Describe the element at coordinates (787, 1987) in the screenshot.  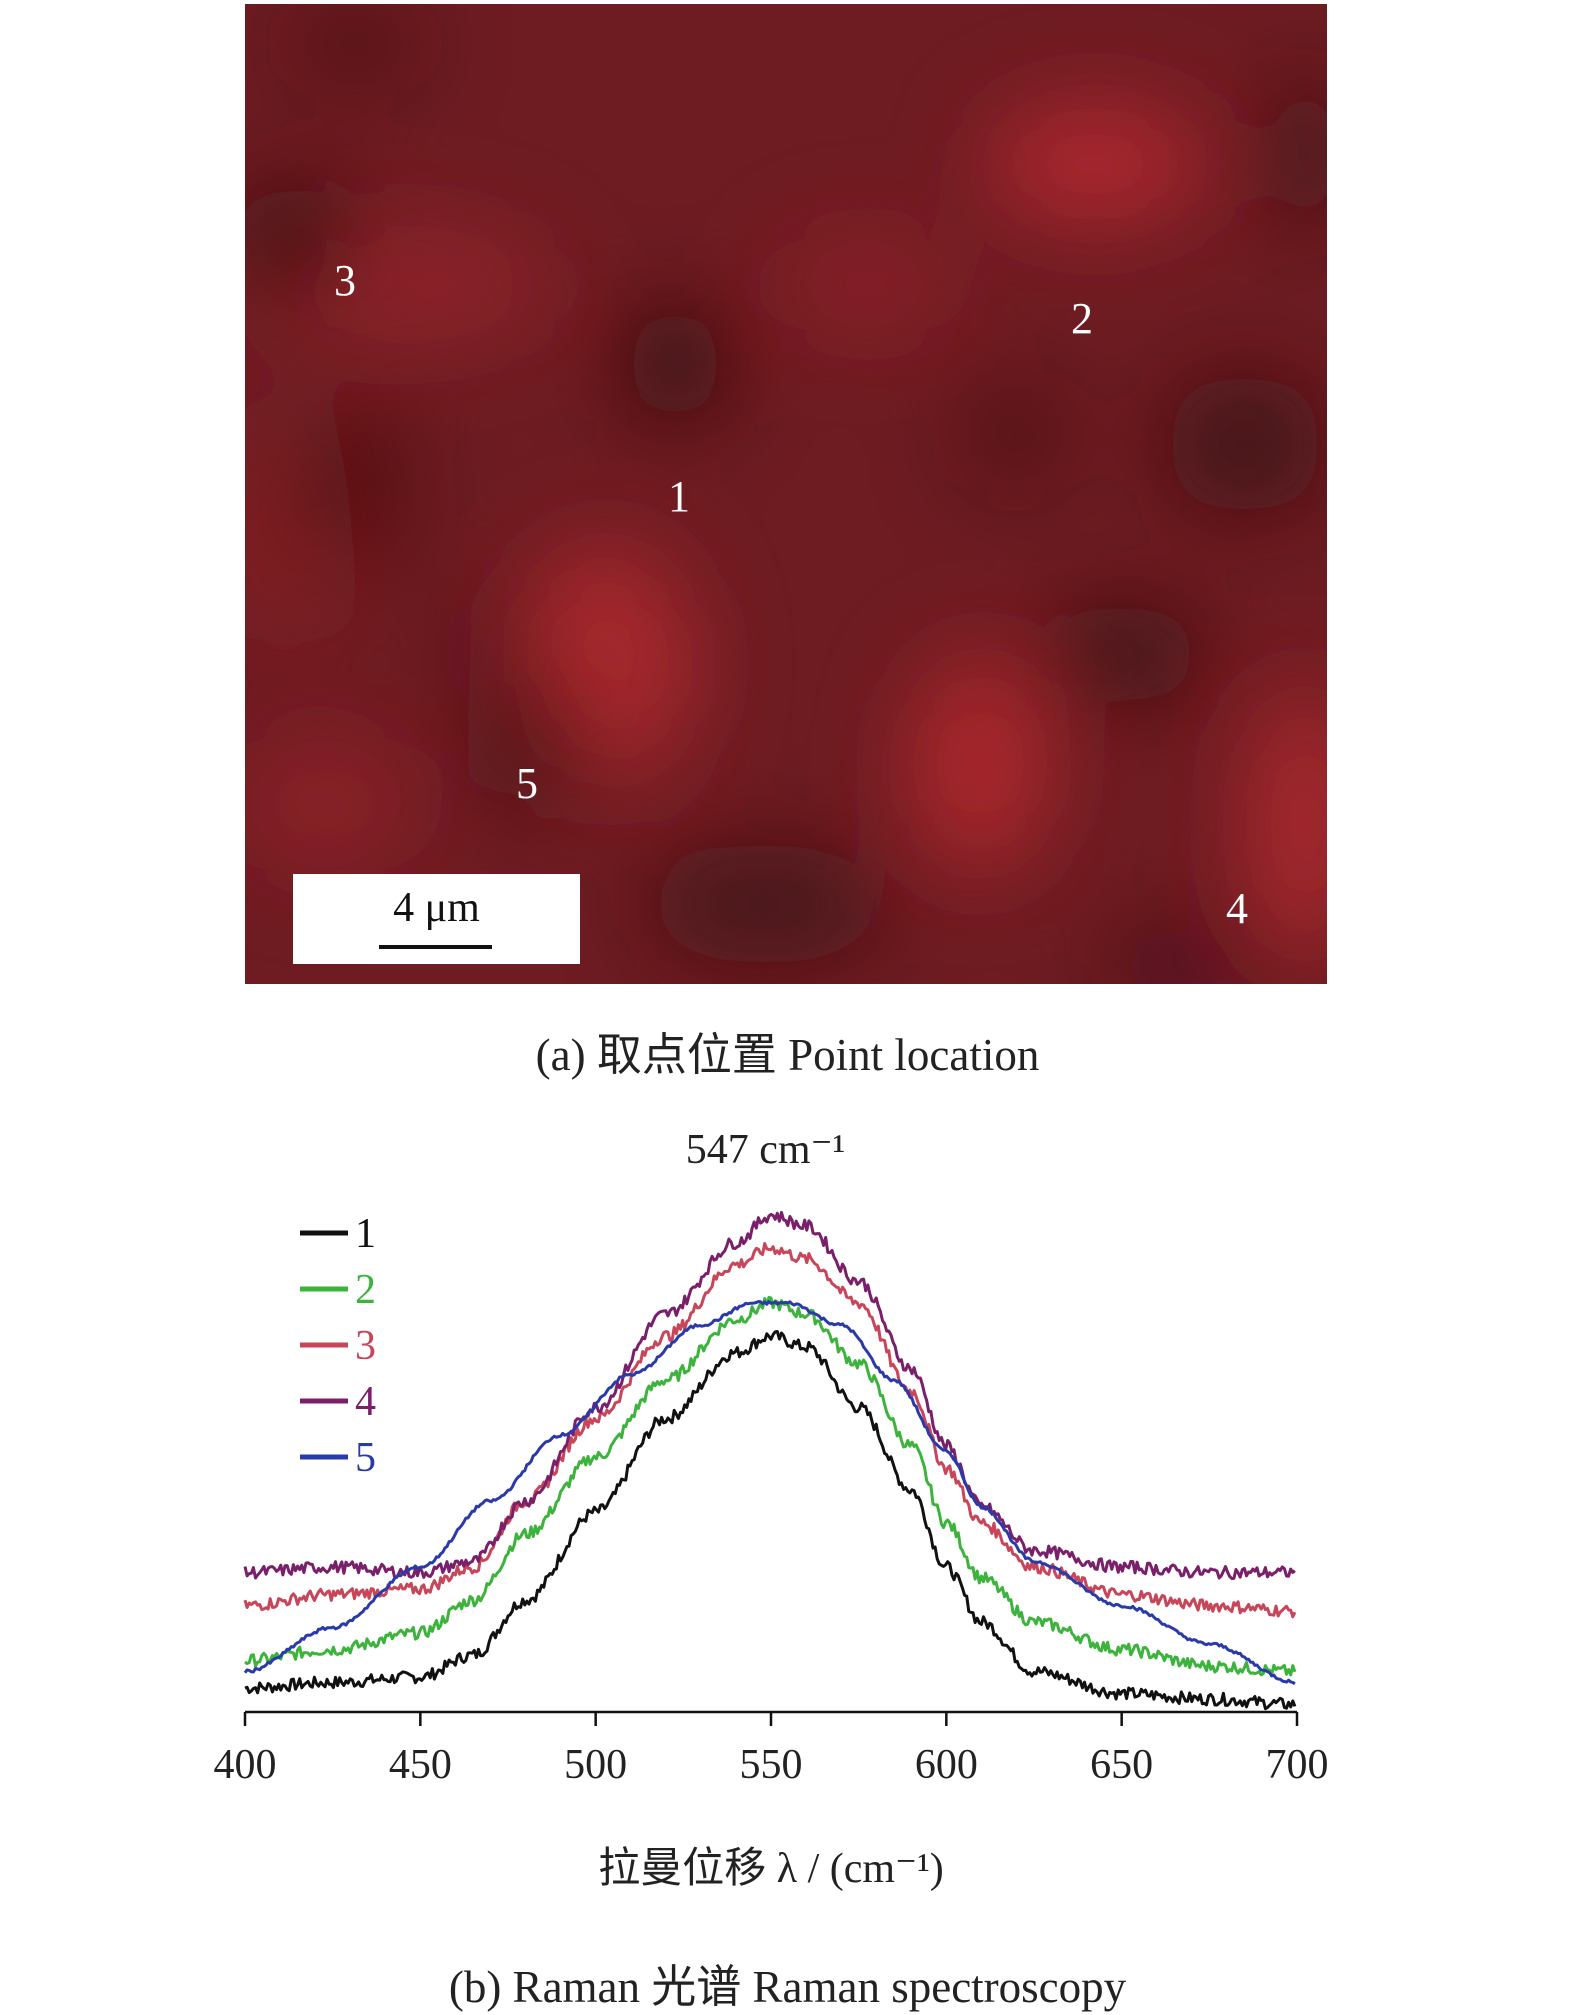
I see `caption-b: (b) Raman 光谱 Raman spectroscopy` at that location.